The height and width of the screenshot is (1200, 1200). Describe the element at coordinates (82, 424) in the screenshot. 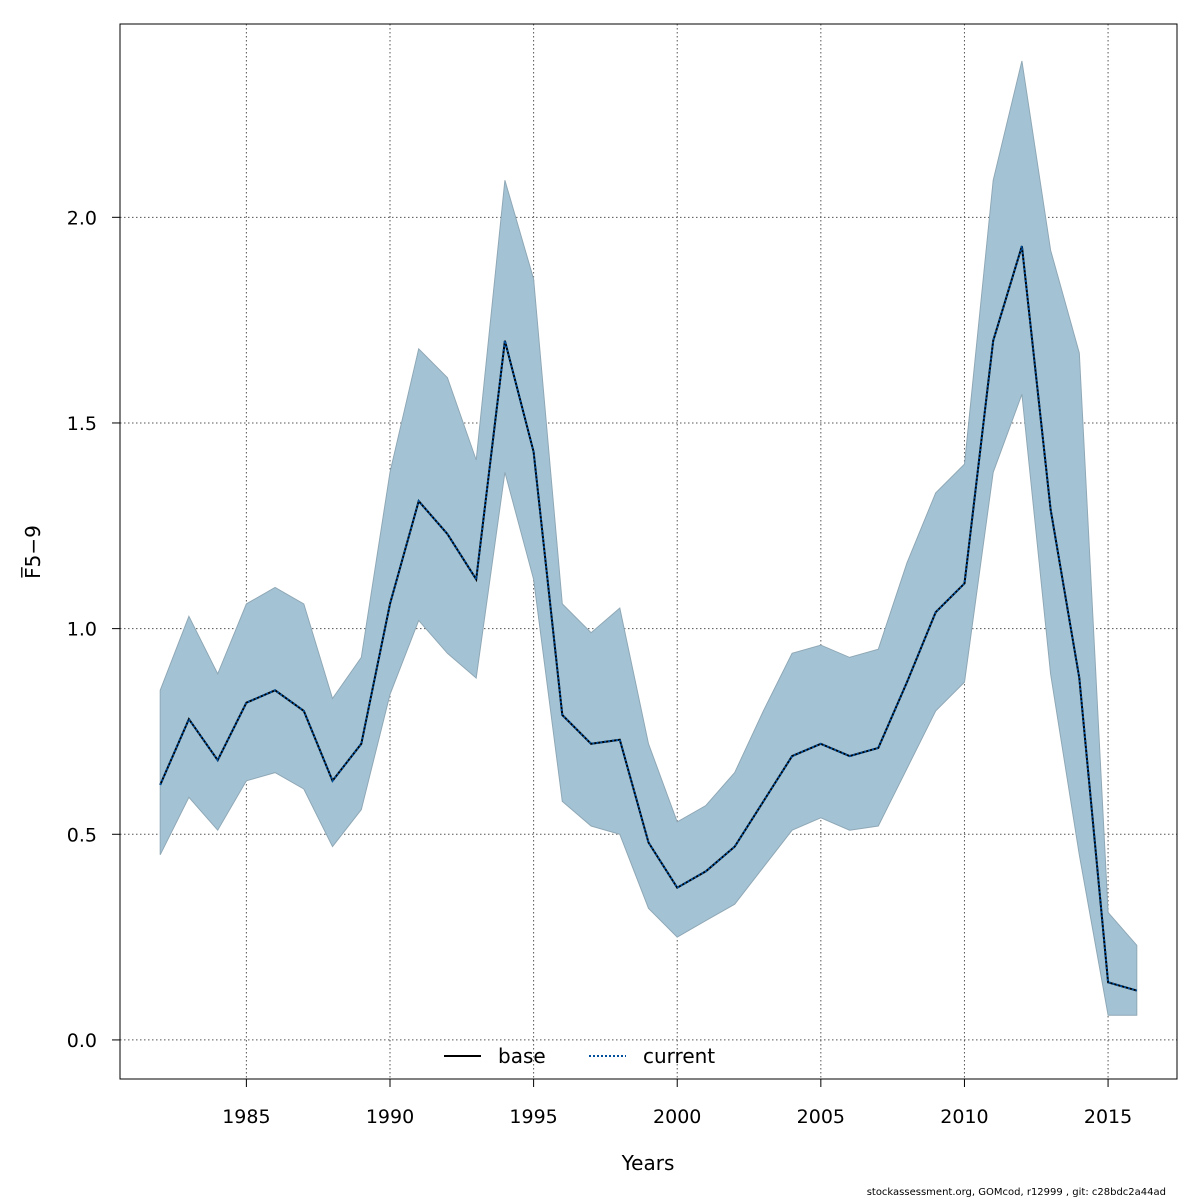

I see `y-tick-label: 1.5` at that location.